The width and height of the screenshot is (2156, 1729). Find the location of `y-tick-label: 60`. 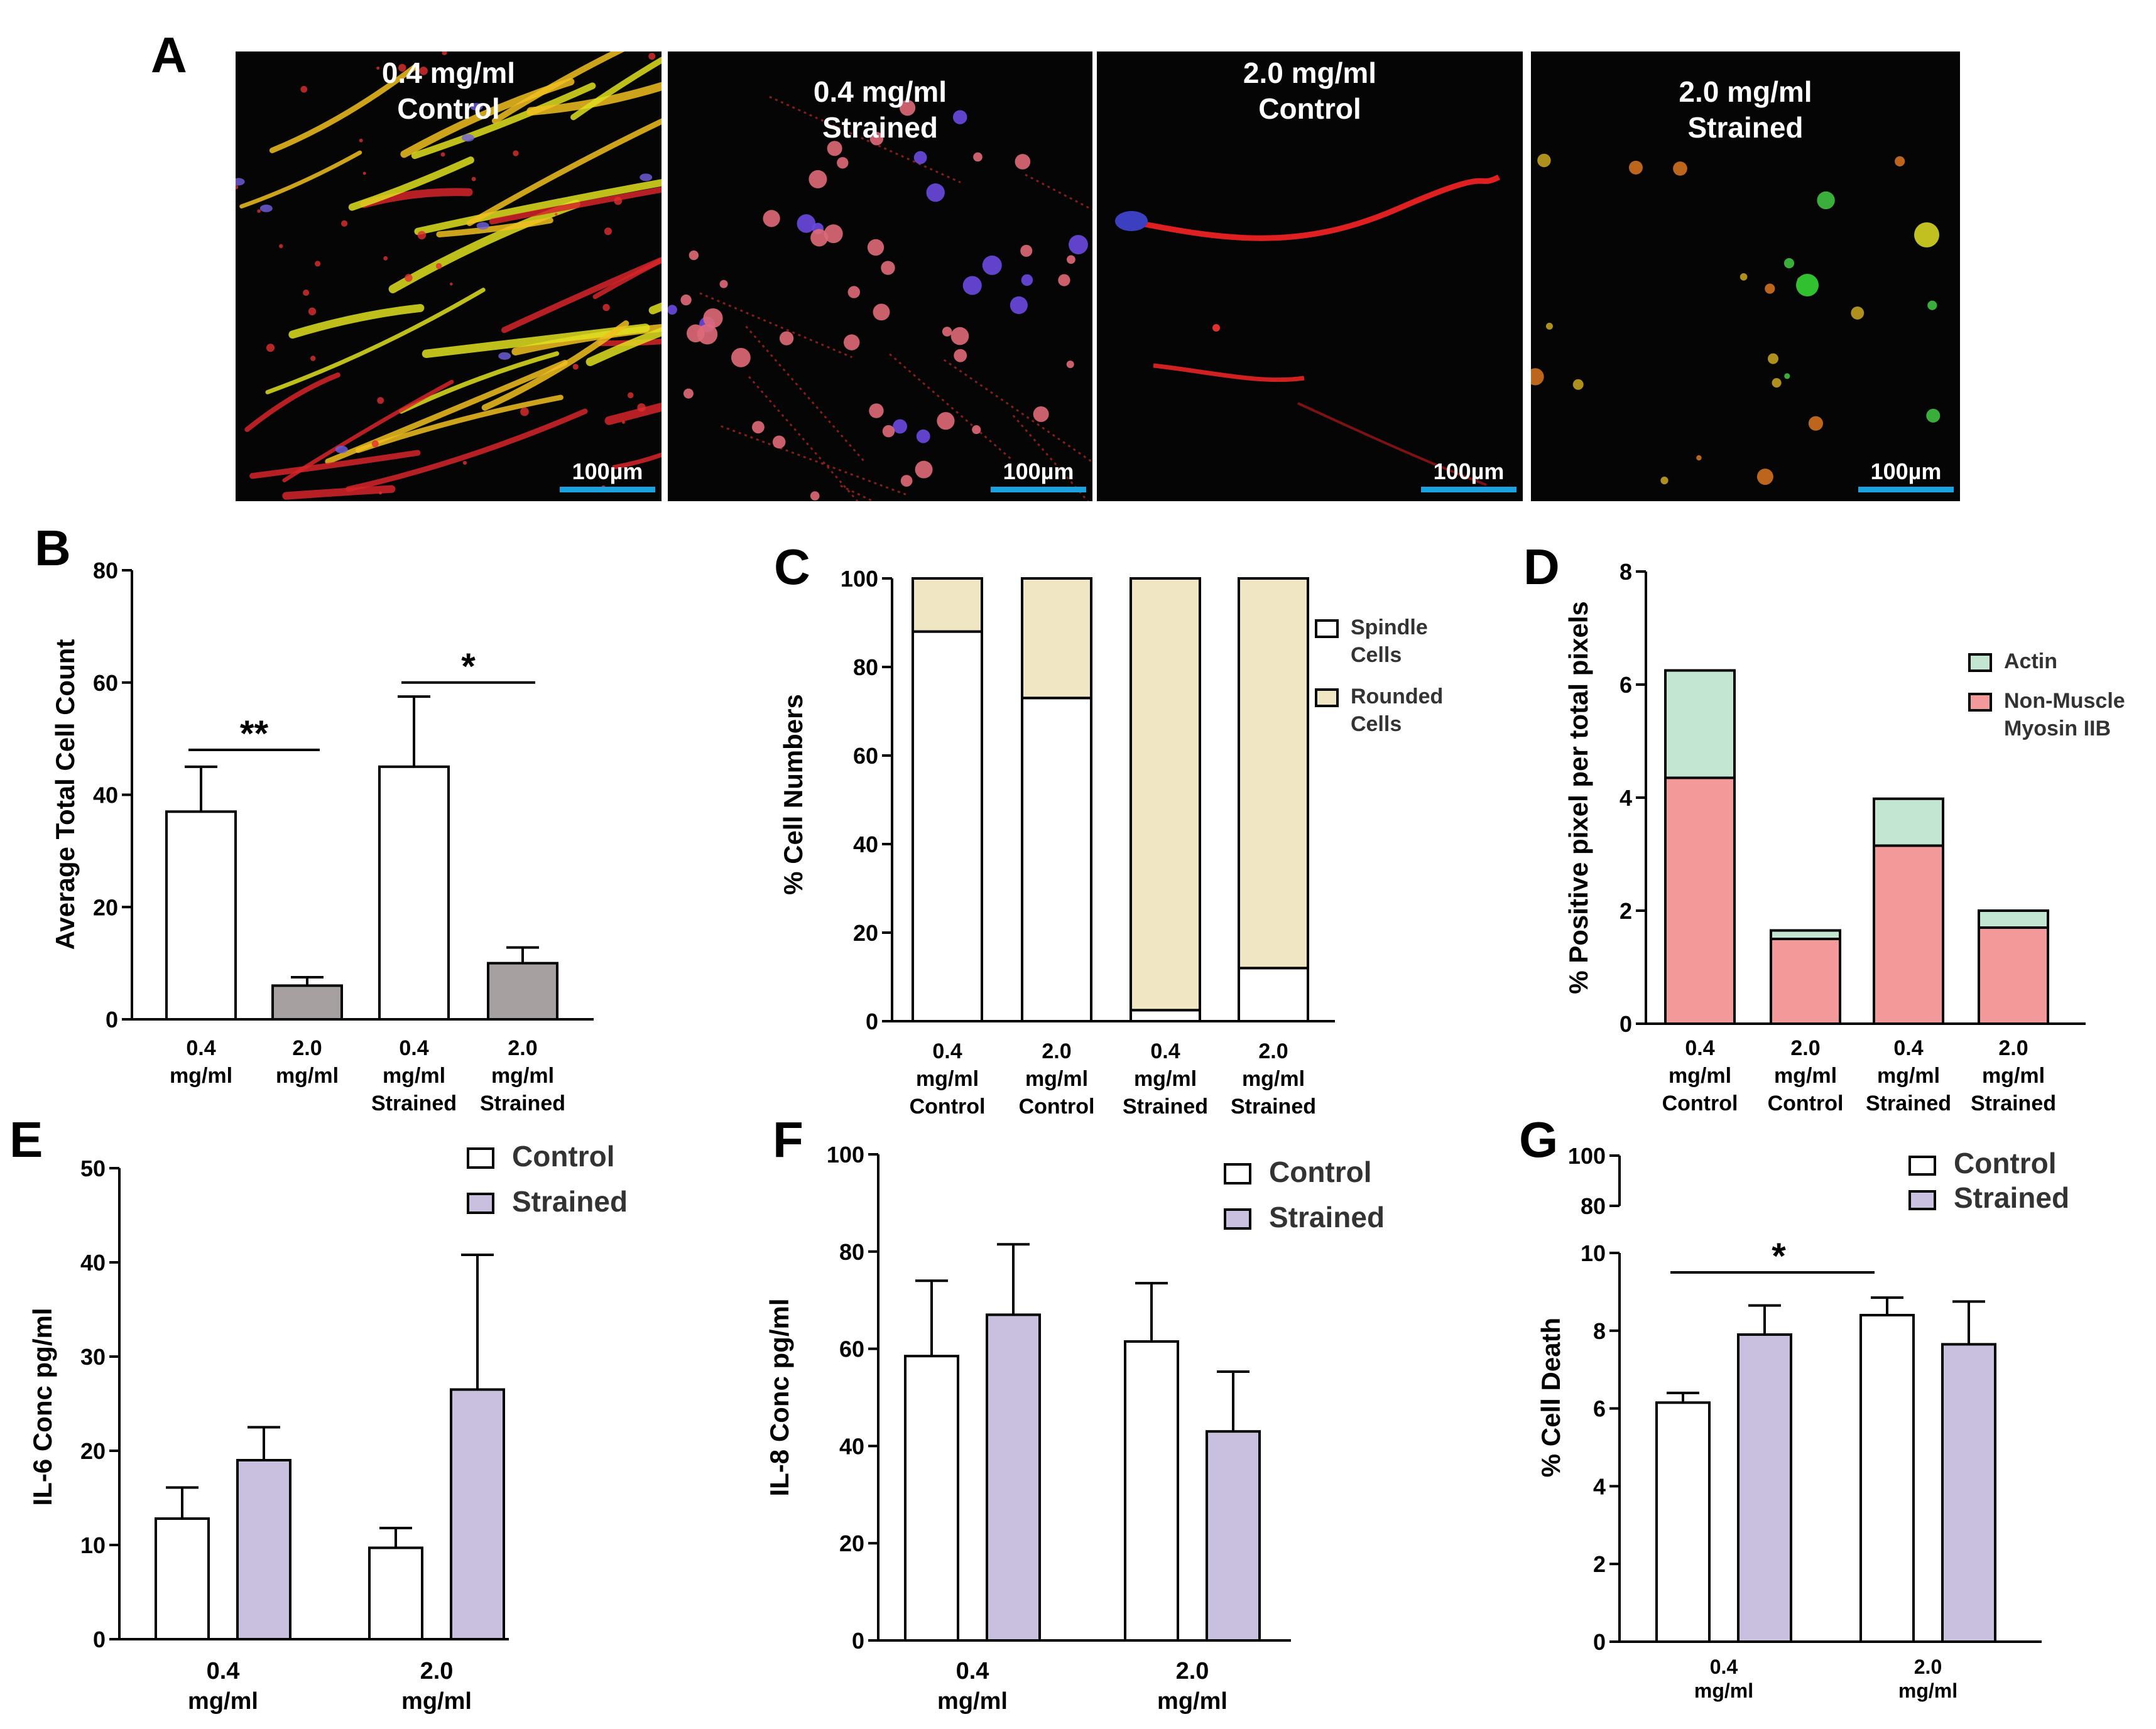

y-tick-label: 60 is located at coordinates (105, 683).